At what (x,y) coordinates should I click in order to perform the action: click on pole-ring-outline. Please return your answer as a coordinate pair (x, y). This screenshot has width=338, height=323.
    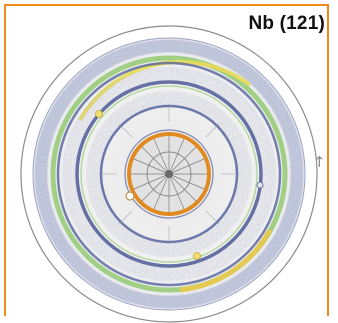
    Looking at the image, I should click on (169, 174).